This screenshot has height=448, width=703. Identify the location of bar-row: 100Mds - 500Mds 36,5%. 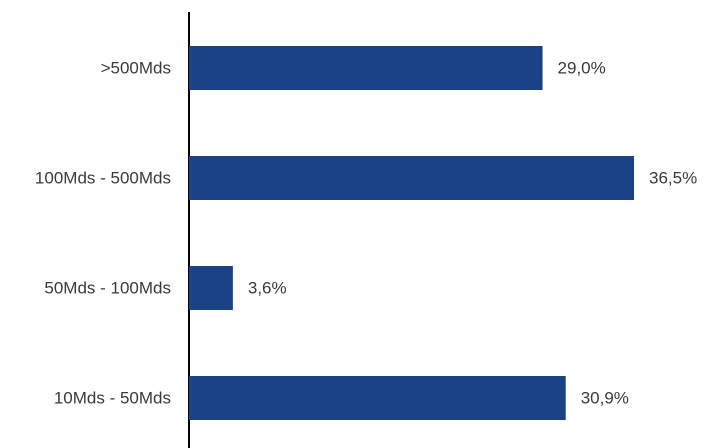
(366, 178).